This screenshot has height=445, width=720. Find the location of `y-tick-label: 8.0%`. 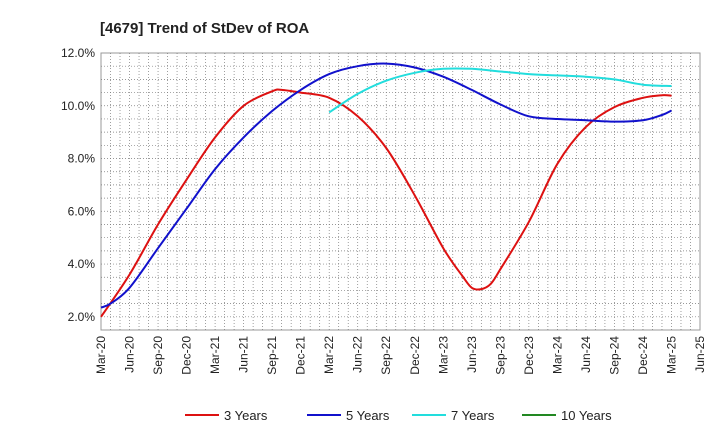

y-tick-label: 8.0% is located at coordinates (82, 159).